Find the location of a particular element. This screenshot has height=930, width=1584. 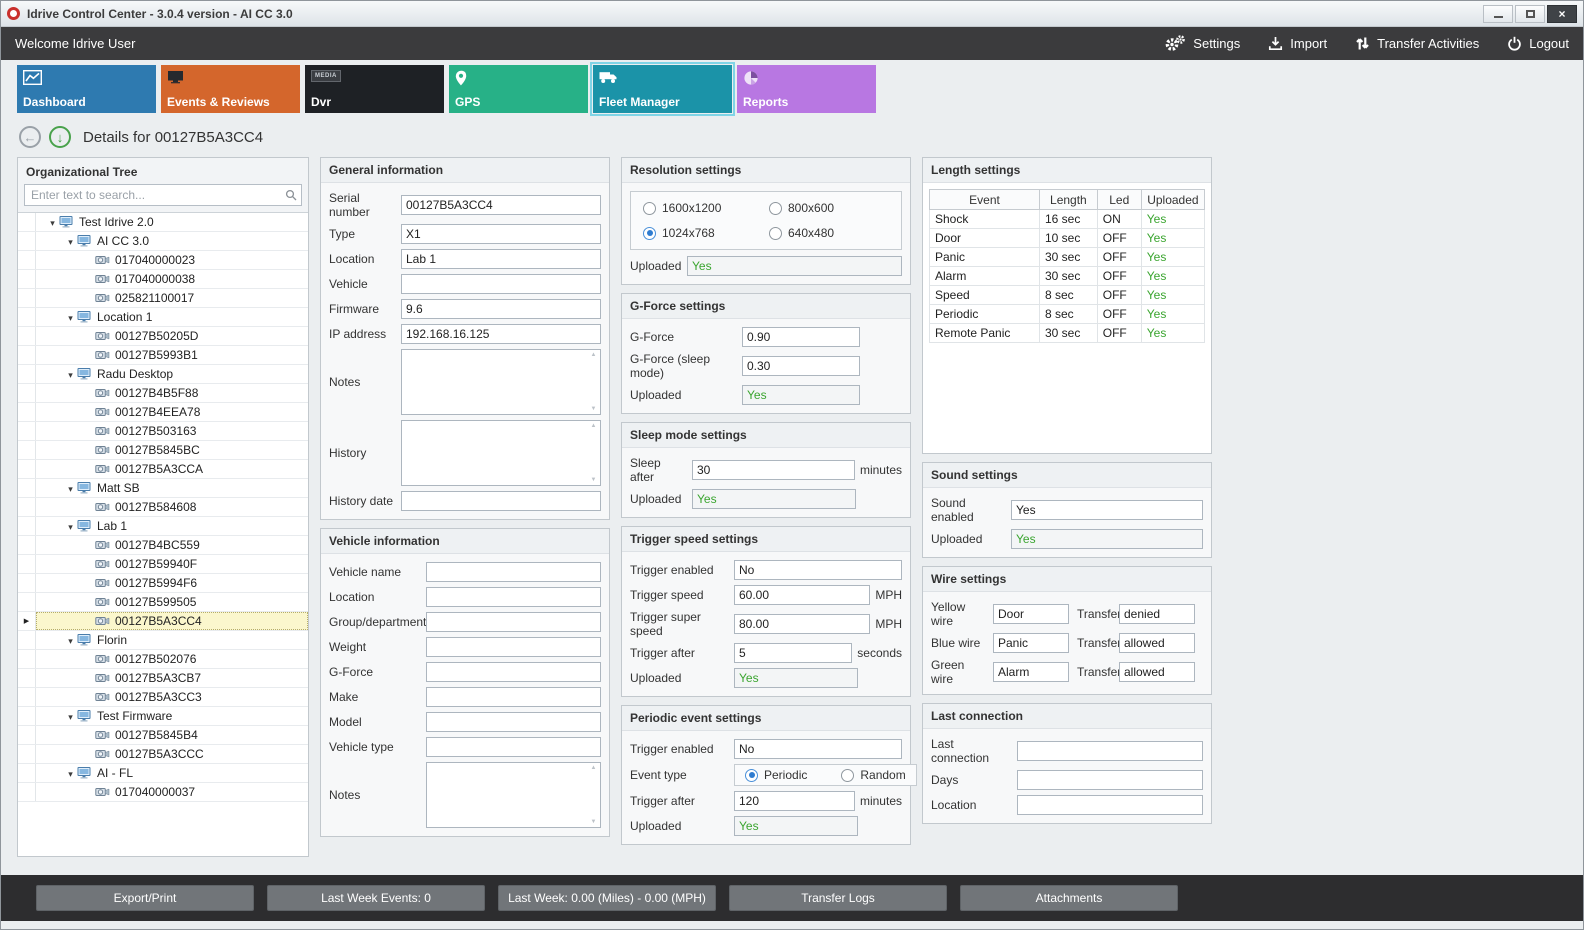

trigger-speed-input is located at coordinates (802, 595).